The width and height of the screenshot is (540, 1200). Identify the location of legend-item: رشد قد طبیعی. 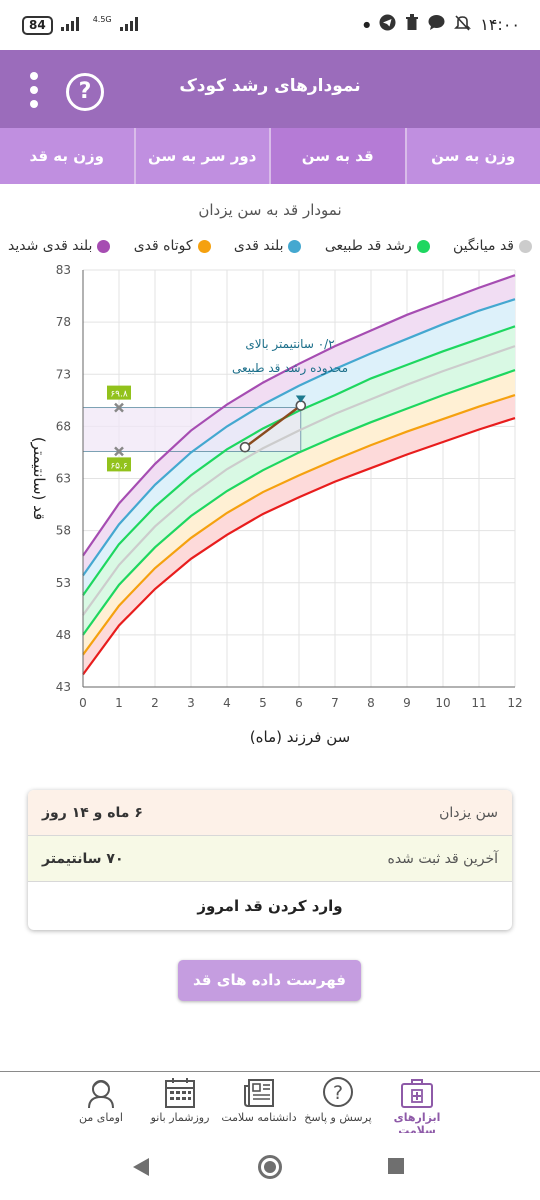
(377, 246).